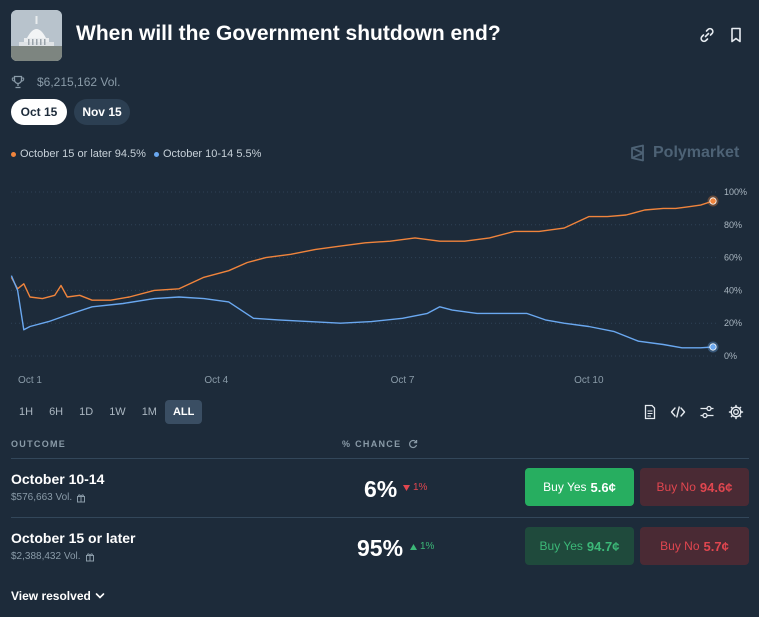 This screenshot has height=617, width=759. Describe the element at coordinates (79, 82) in the screenshot. I see `total-volume: $6,215,162 Vol.` at that location.